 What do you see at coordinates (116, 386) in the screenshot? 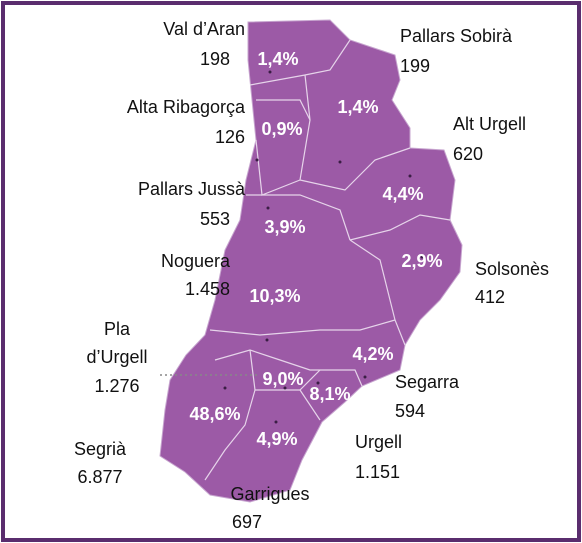
I see `region-count: 1.276` at bounding box center [116, 386].